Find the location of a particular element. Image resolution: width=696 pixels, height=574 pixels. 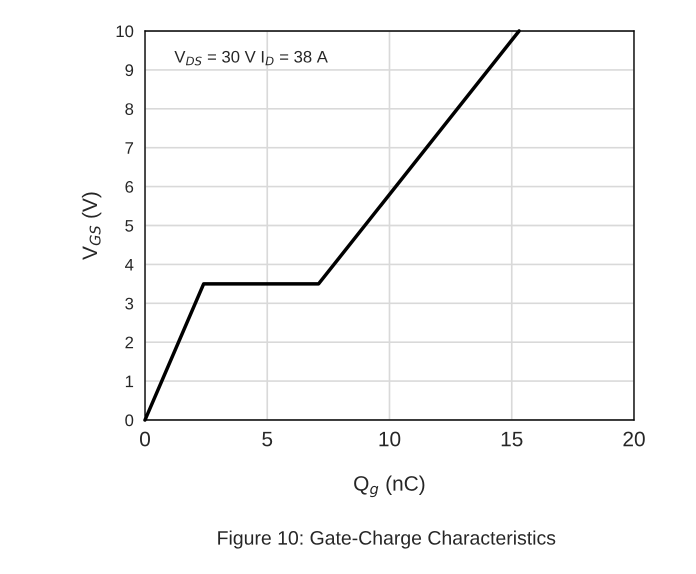

x-tick-label: 0 is located at coordinates (145, 439).